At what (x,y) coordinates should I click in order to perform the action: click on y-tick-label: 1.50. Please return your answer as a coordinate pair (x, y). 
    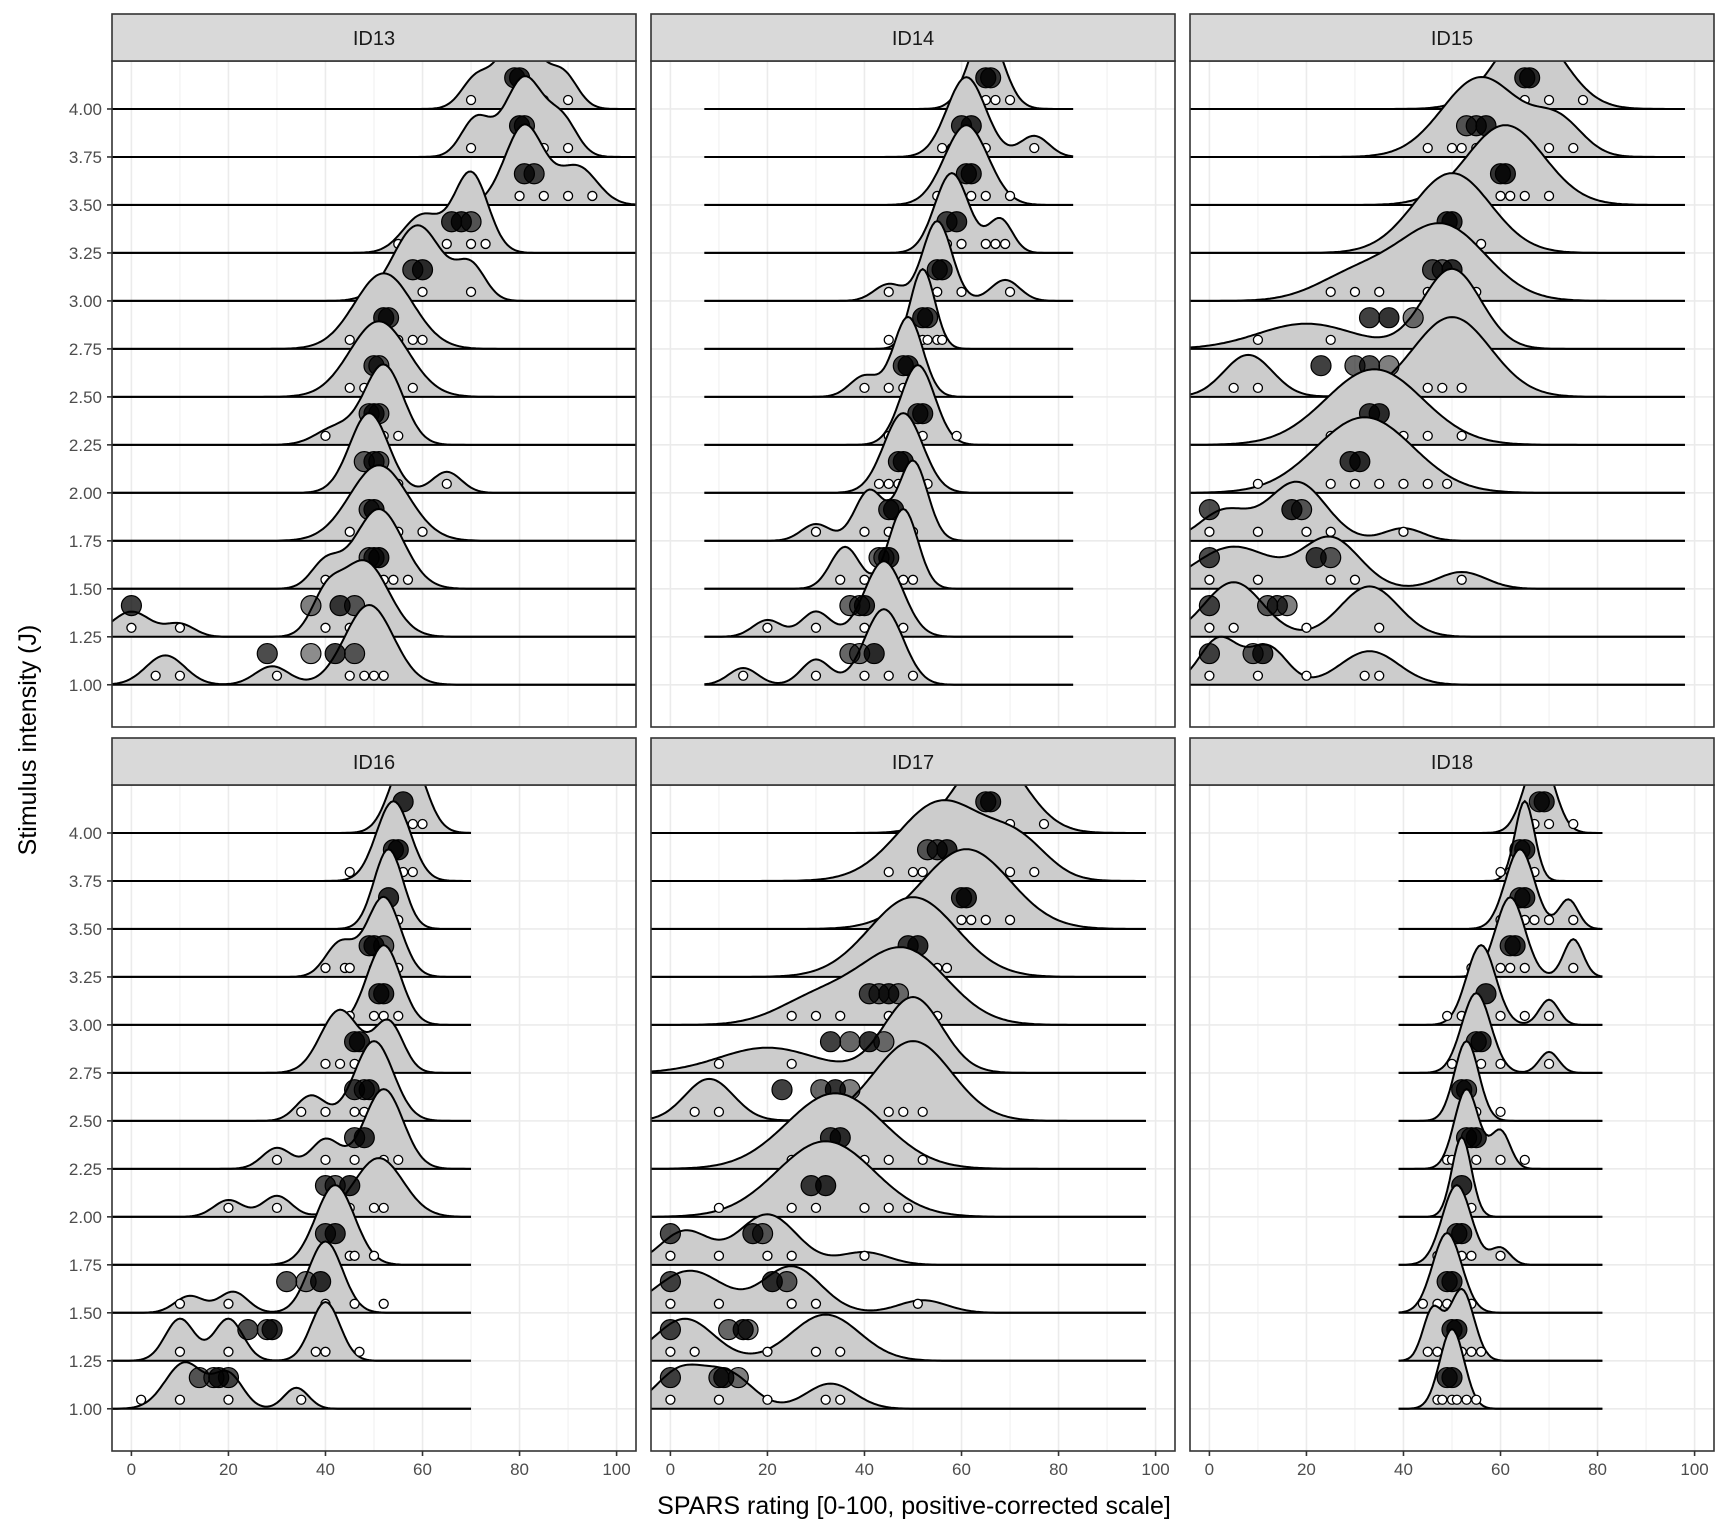
    Looking at the image, I should click on (85, 589).